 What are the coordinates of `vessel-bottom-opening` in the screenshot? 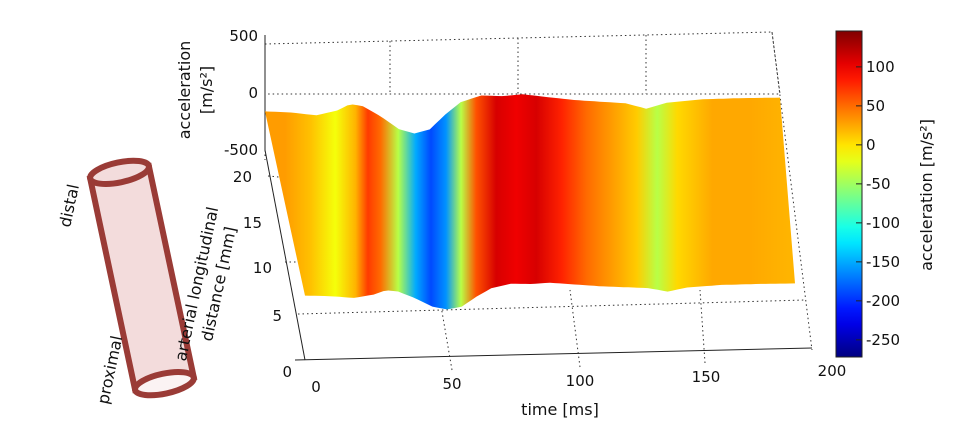 It's located at (164, 384).